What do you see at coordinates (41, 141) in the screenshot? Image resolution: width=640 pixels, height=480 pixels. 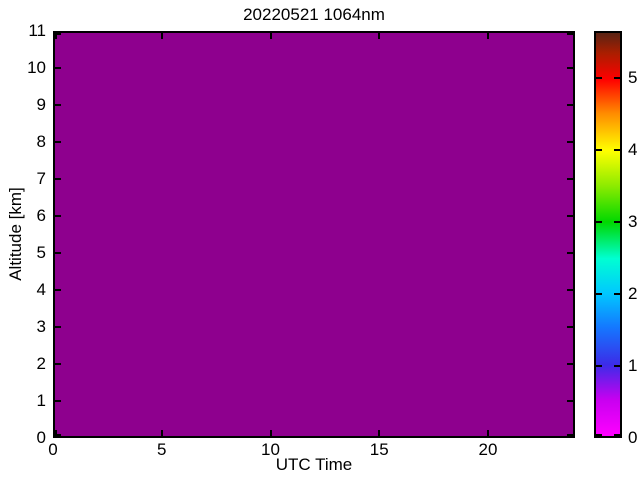 I see `y-tick-label: 8` at bounding box center [41, 141].